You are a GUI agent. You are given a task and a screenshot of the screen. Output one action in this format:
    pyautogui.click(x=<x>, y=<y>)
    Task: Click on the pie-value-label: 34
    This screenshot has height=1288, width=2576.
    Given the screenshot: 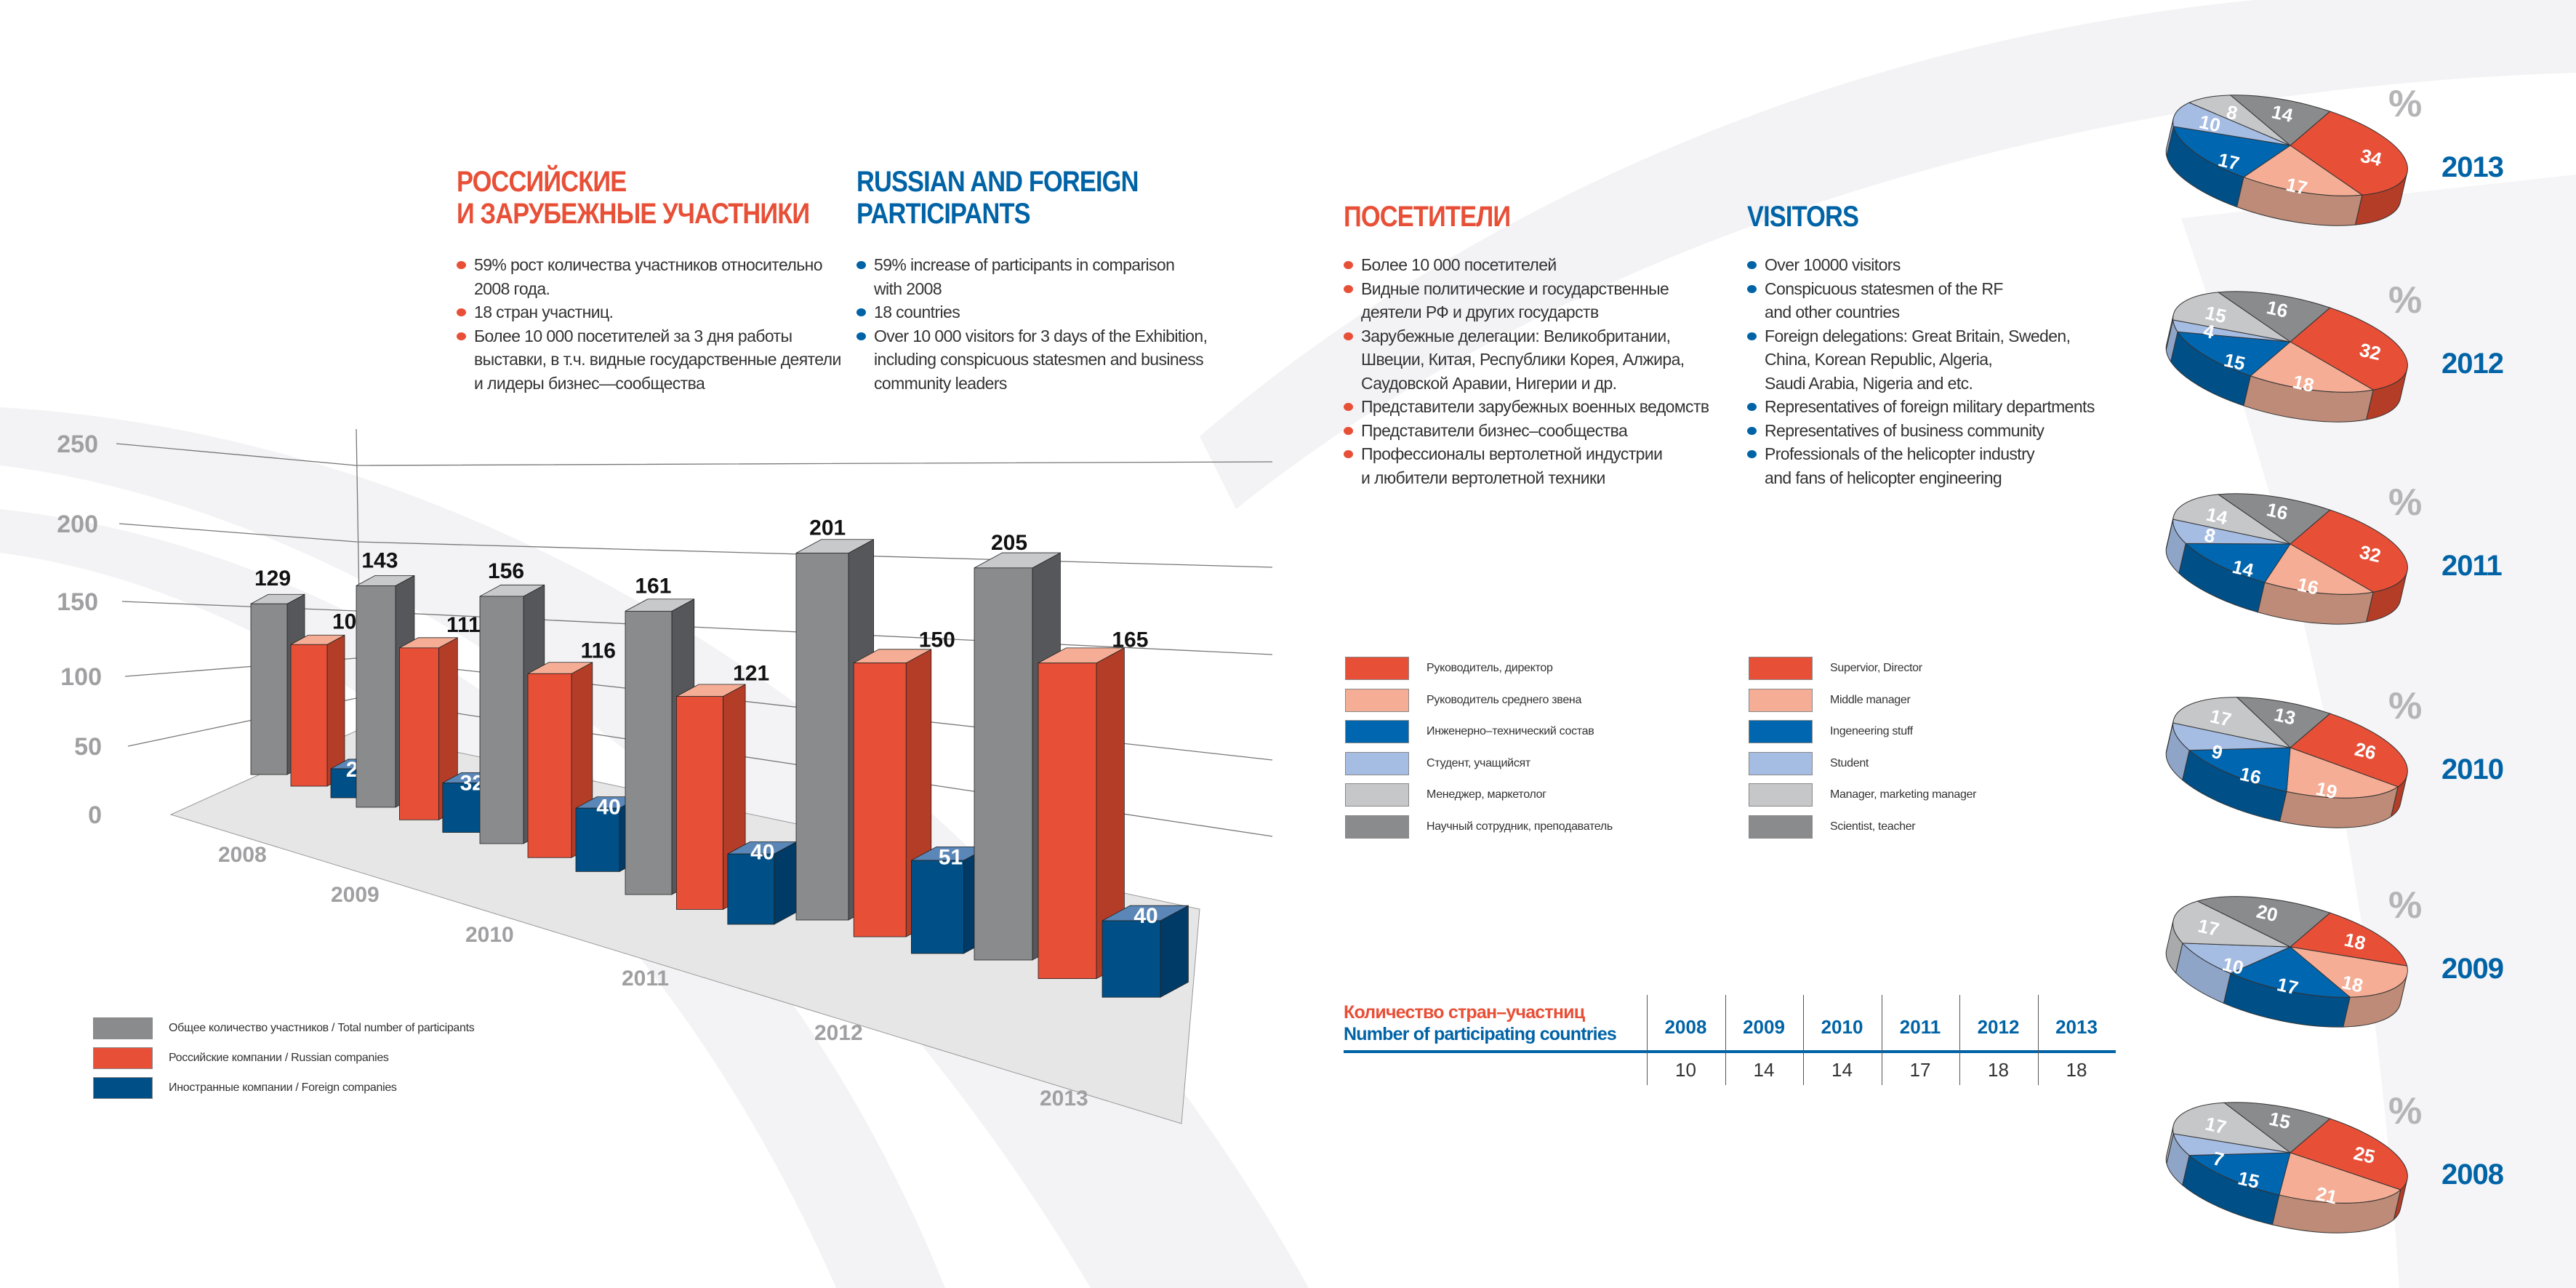 What is the action you would take?
    pyautogui.click(x=2371, y=158)
    